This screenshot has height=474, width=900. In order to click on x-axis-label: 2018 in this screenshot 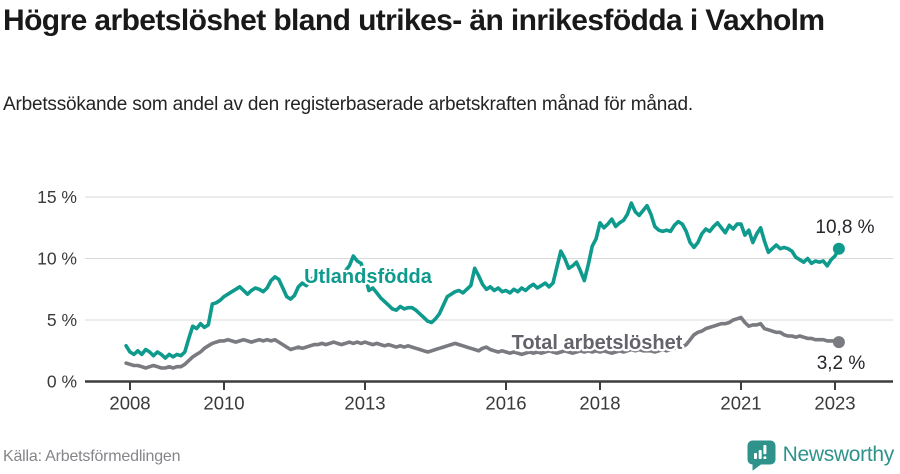, I will do `click(599, 403)`.